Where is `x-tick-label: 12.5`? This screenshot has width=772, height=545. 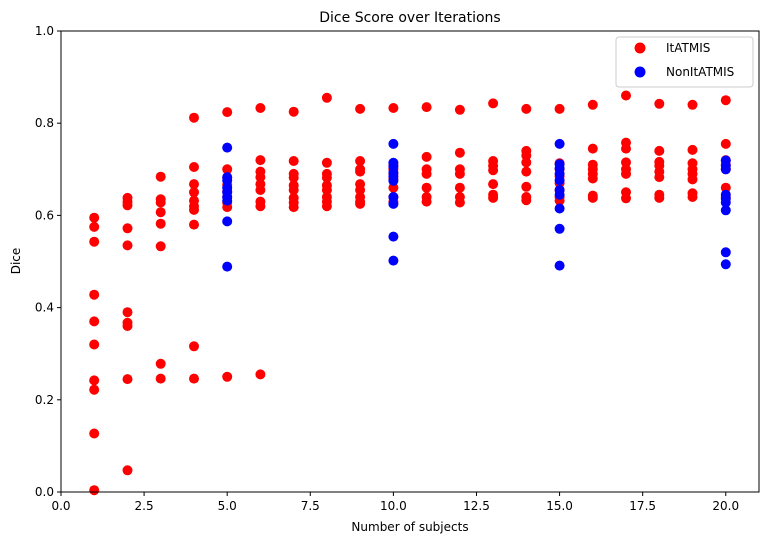
x-tick-label: 12.5 is located at coordinates (476, 506).